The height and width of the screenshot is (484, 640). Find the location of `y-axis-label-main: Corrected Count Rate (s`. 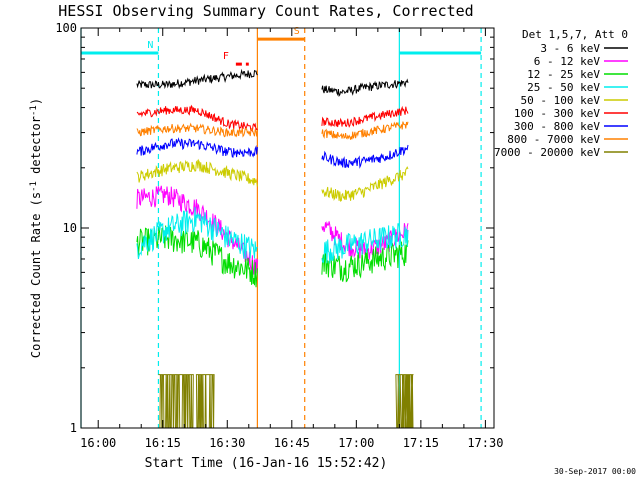

y-axis-label-main: Corrected Count Rate (s is located at coordinates (36, 275).